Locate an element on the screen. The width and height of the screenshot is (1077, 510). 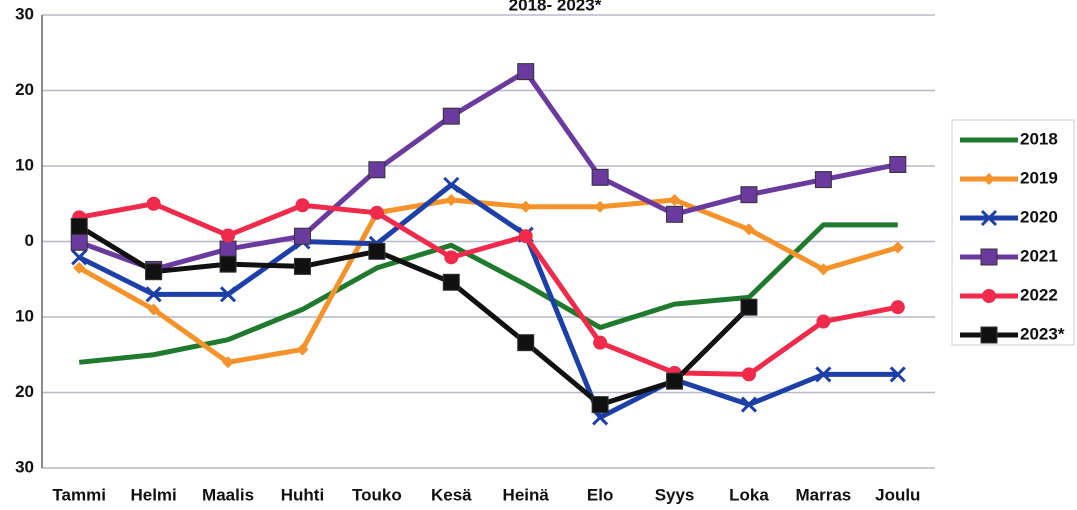
x-tick-label: Joulu is located at coordinates (897, 494).